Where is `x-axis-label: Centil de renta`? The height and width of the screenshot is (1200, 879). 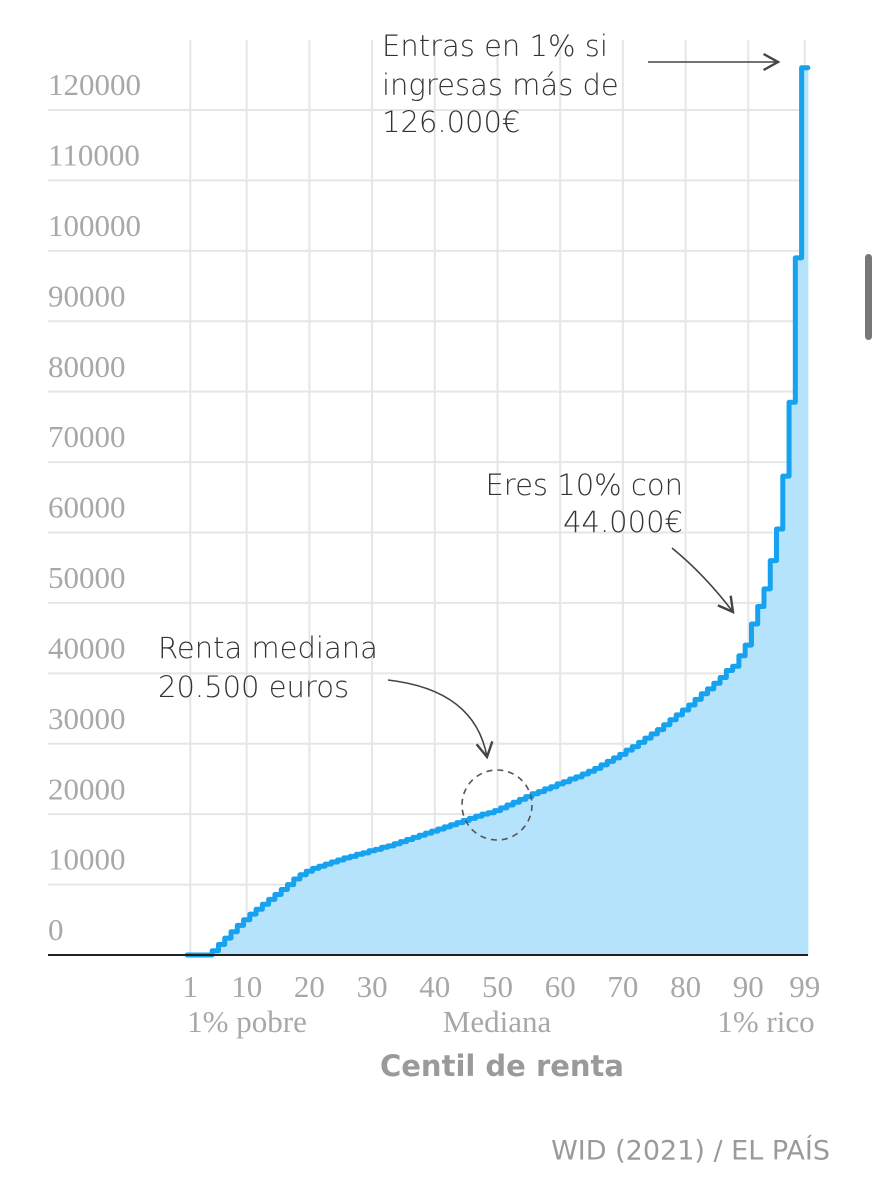
x-axis-label: Centil de renta is located at coordinates (502, 1066).